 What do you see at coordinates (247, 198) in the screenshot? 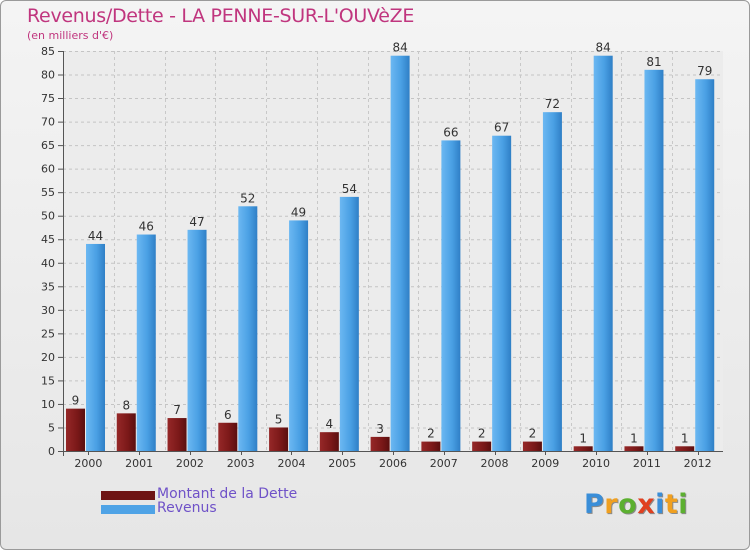
I see `data-label-revenus-2003: 52` at bounding box center [247, 198].